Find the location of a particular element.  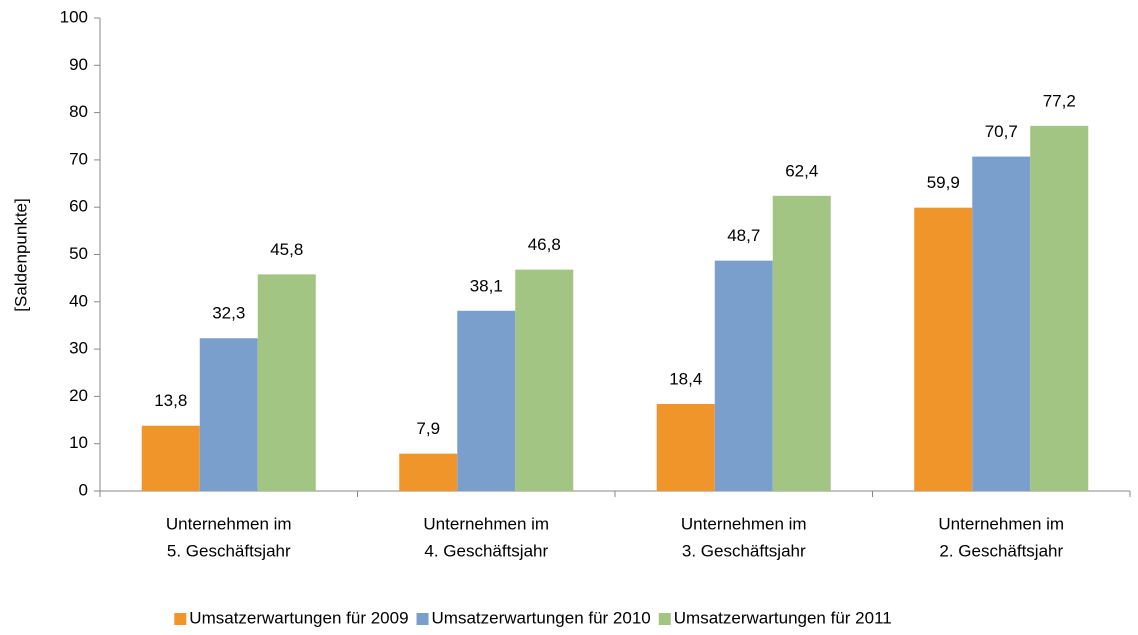

value-label: 70,7 is located at coordinates (1001, 131).